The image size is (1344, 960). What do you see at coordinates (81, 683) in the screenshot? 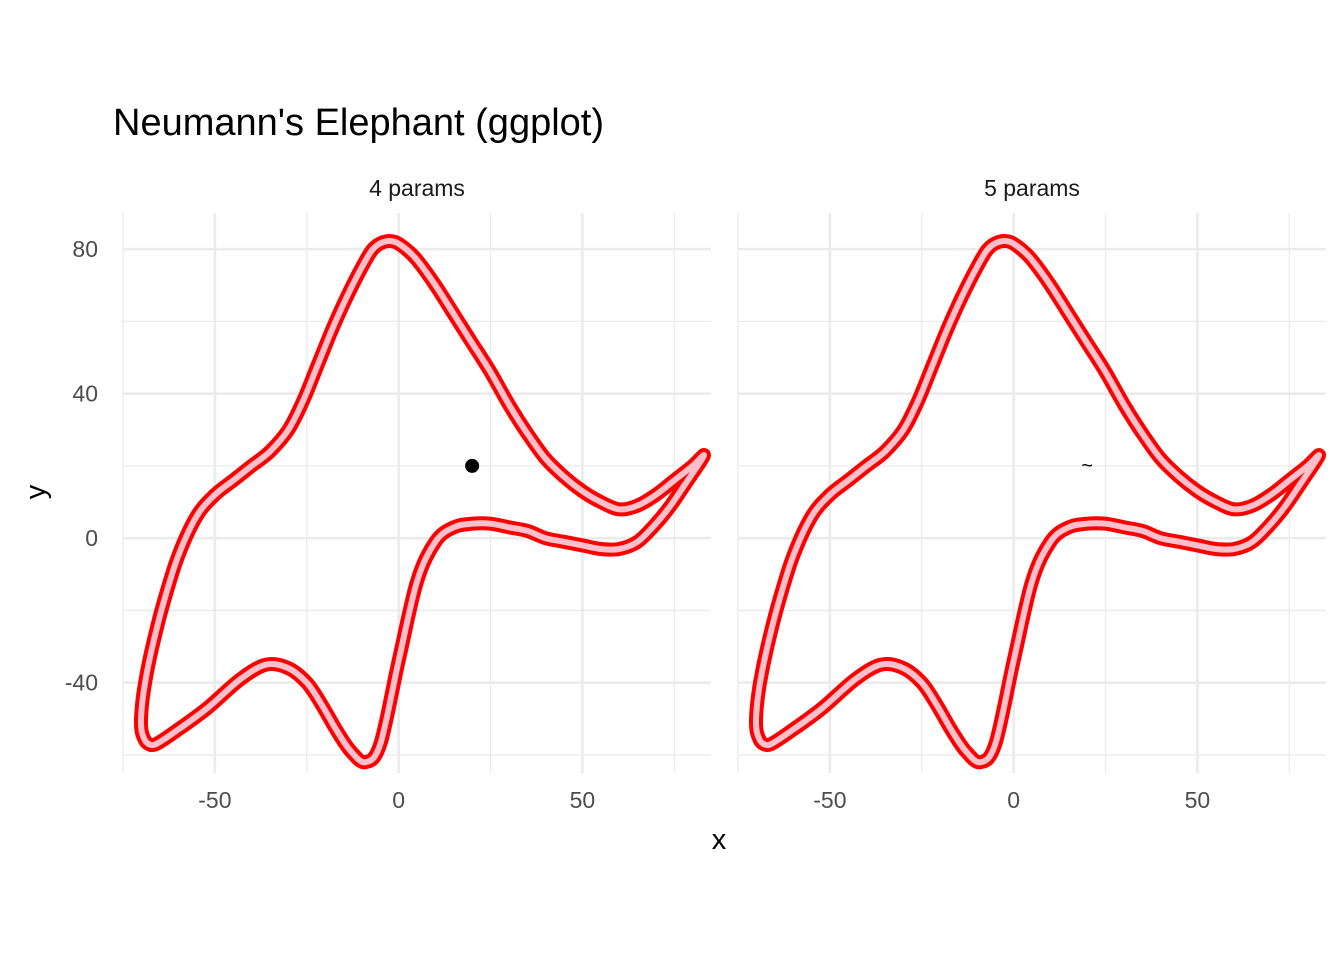
I see `y-tick-label: -40` at bounding box center [81, 683].